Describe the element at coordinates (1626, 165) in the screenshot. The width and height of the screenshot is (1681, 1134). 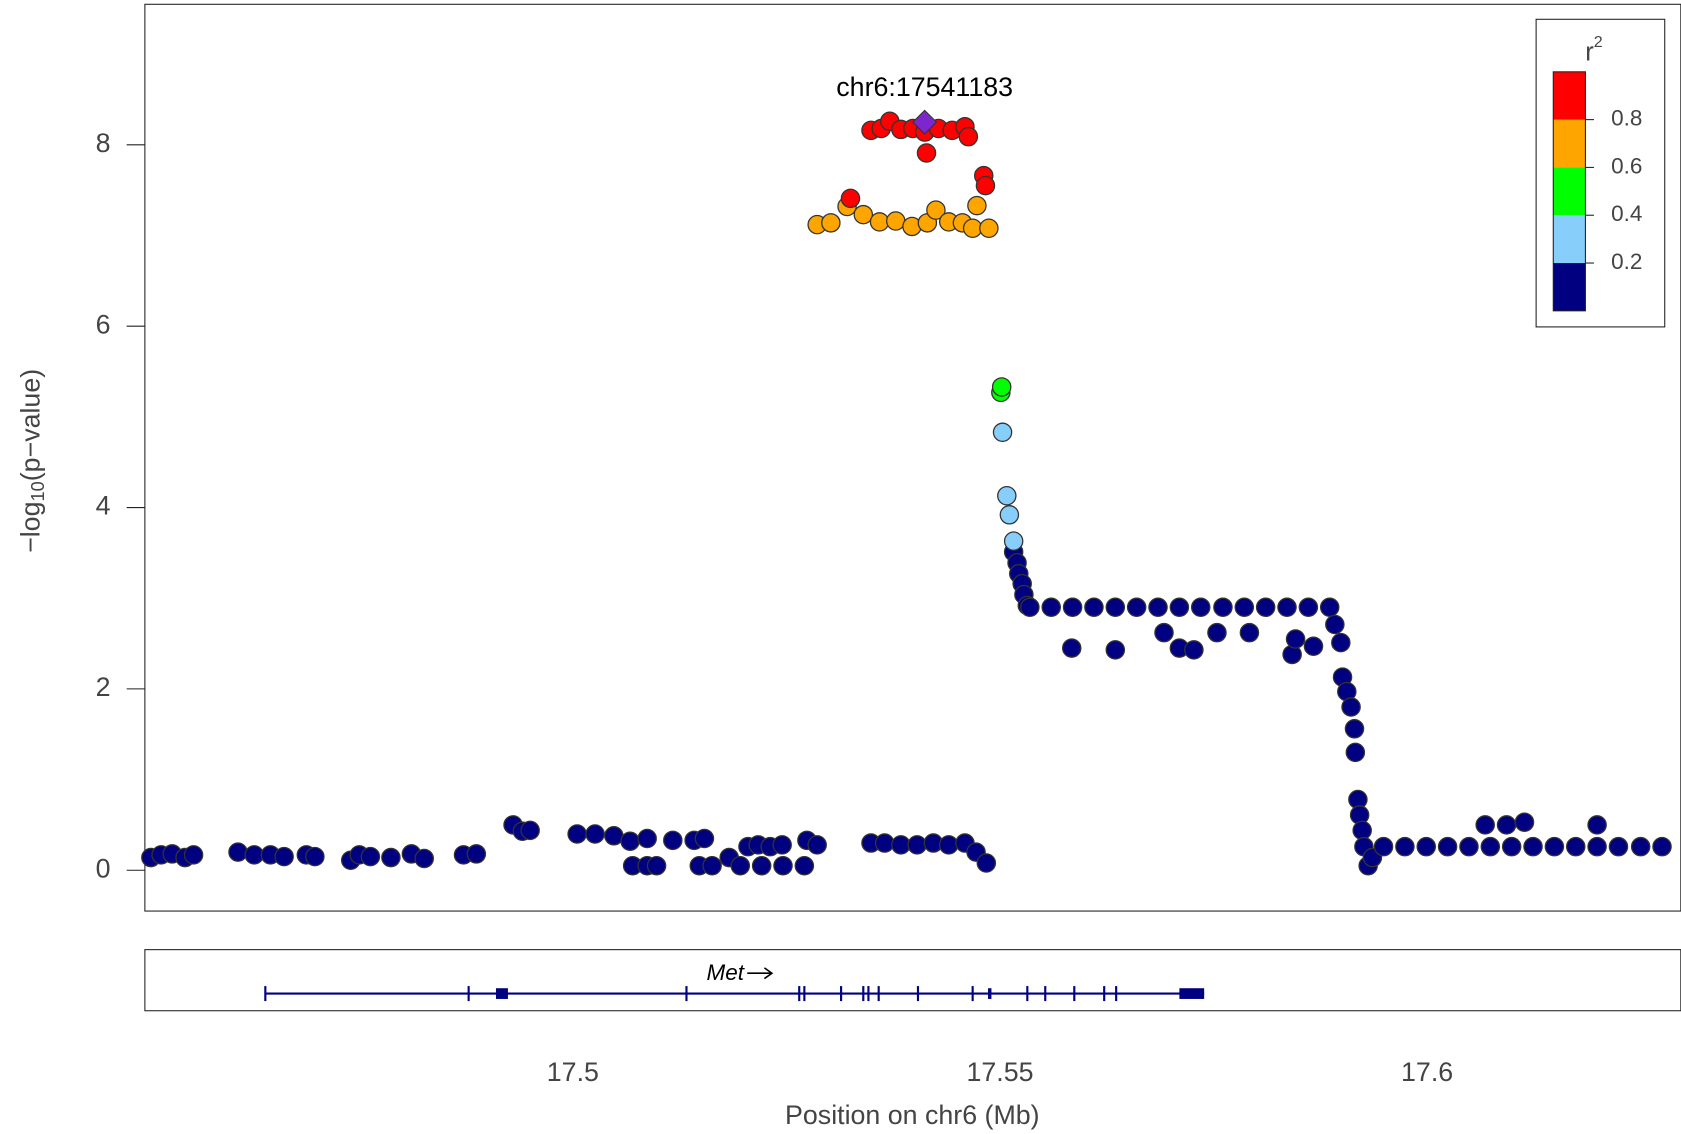
I see `legend-tick-label: 0.6` at that location.